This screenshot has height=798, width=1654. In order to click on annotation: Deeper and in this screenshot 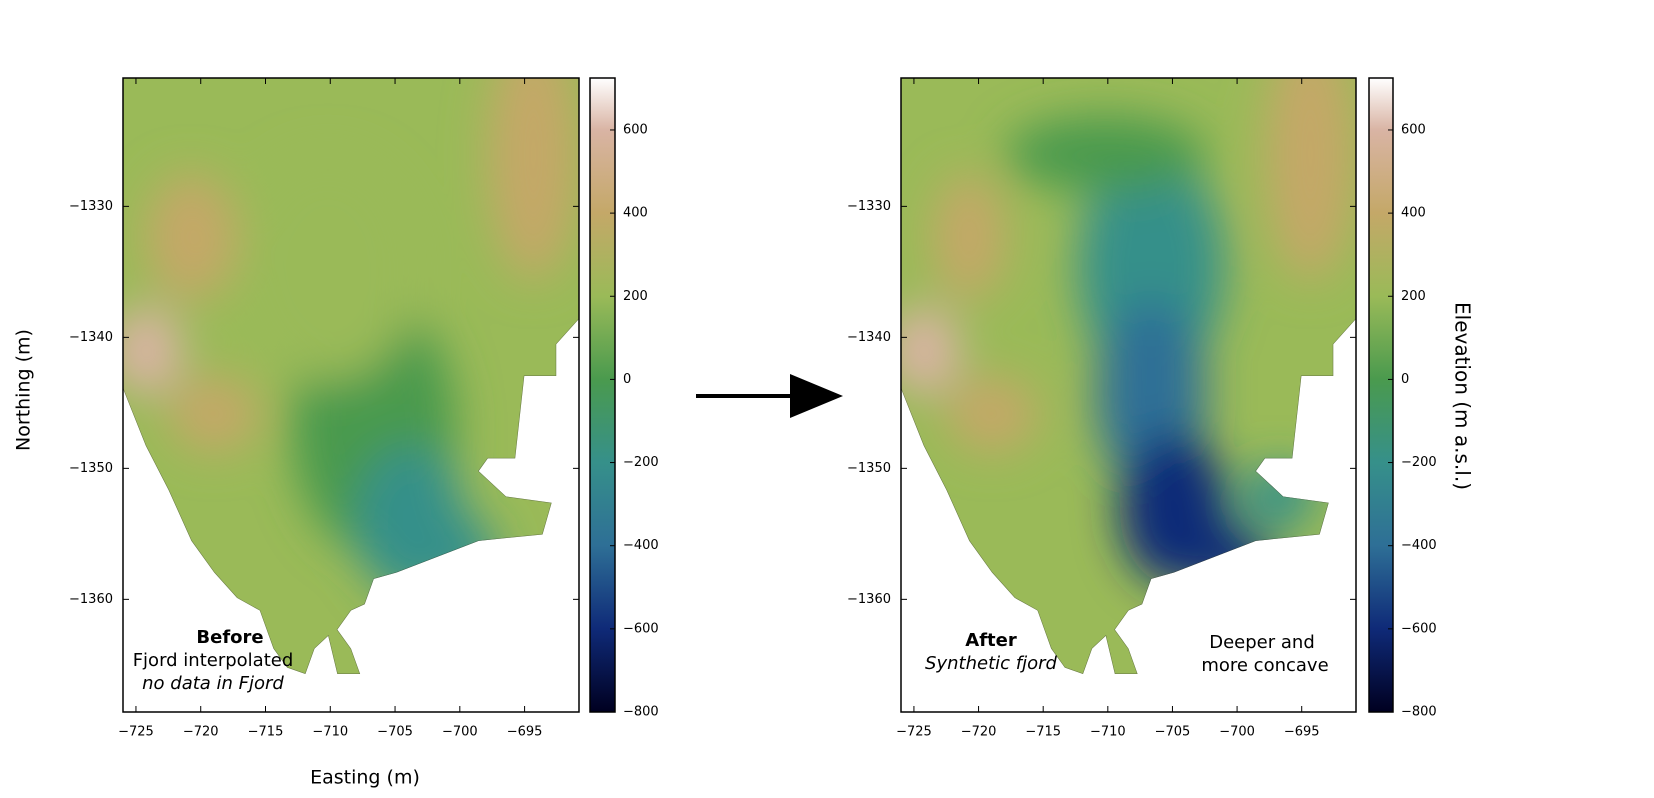, I will do `click(1262, 642)`.